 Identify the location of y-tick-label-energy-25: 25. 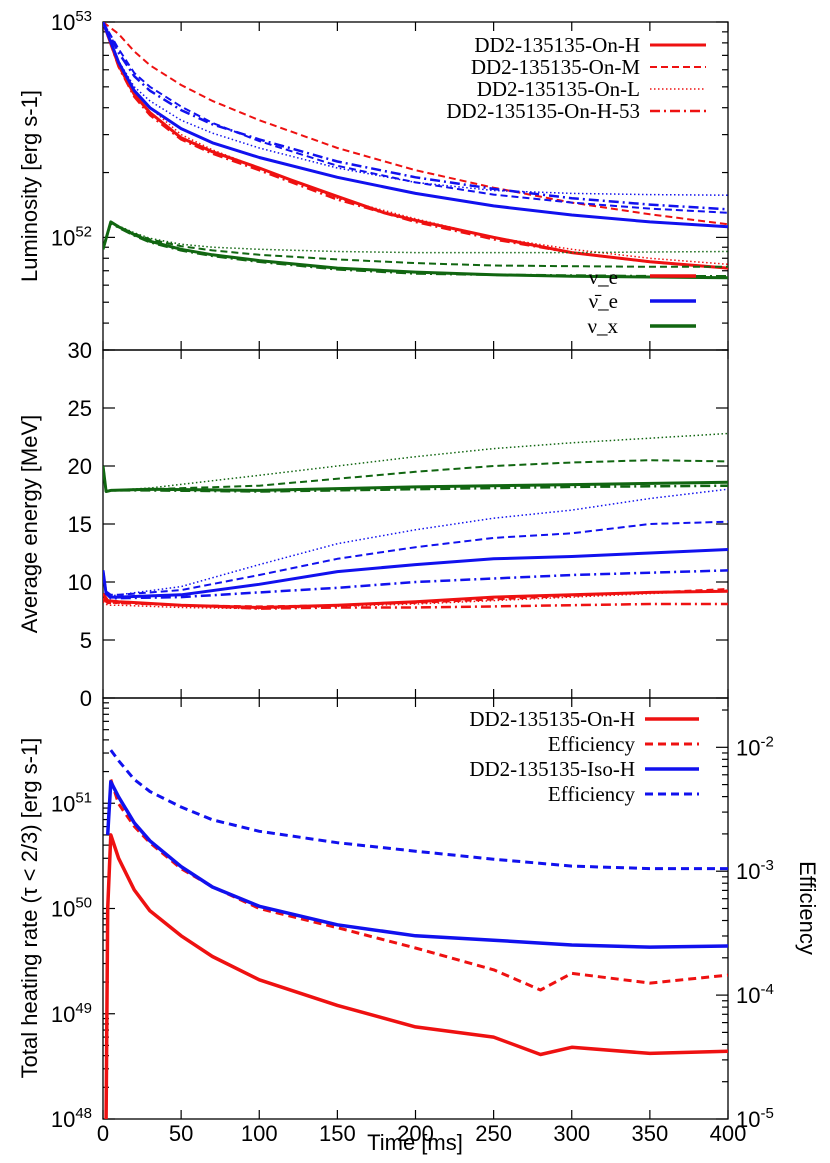
(80, 408).